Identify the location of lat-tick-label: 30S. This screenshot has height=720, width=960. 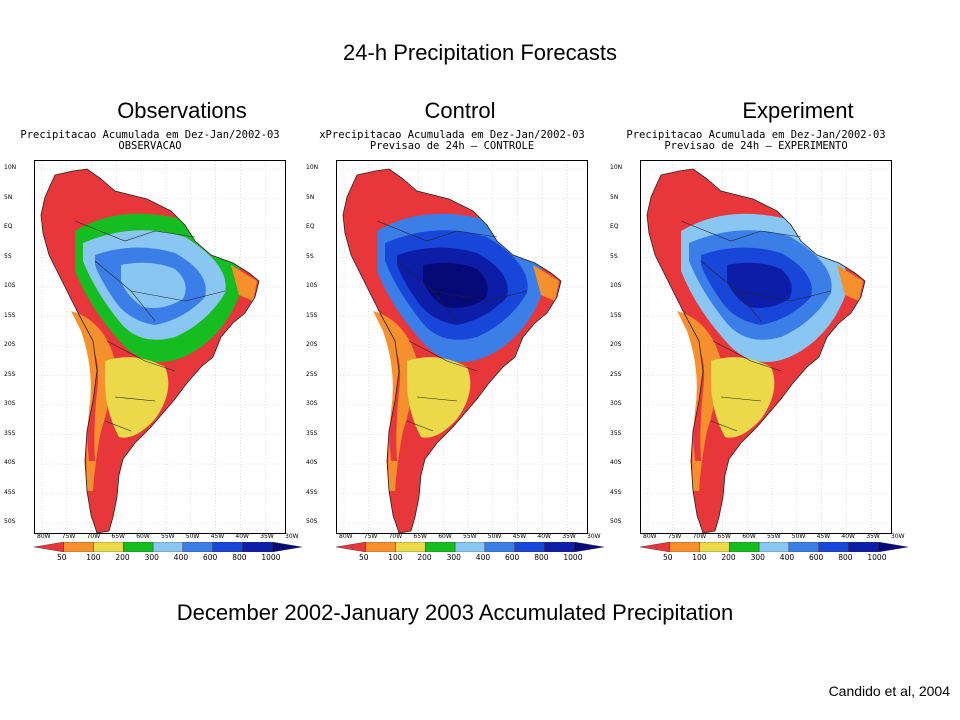
(616, 403).